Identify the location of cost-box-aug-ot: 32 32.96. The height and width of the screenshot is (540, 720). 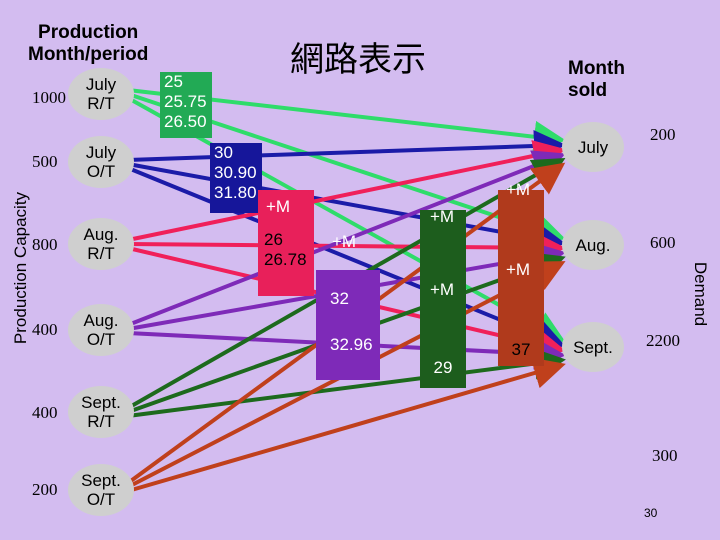
(348, 325).